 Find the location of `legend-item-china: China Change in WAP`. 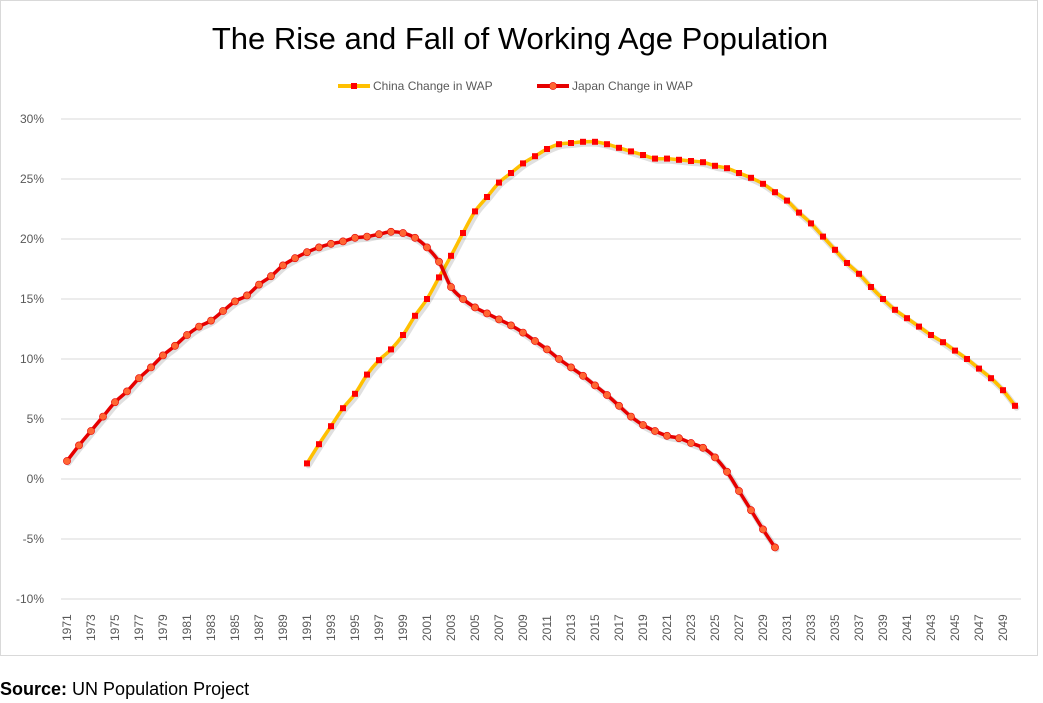

legend-item-china: China Change in WAP is located at coordinates (415, 86).